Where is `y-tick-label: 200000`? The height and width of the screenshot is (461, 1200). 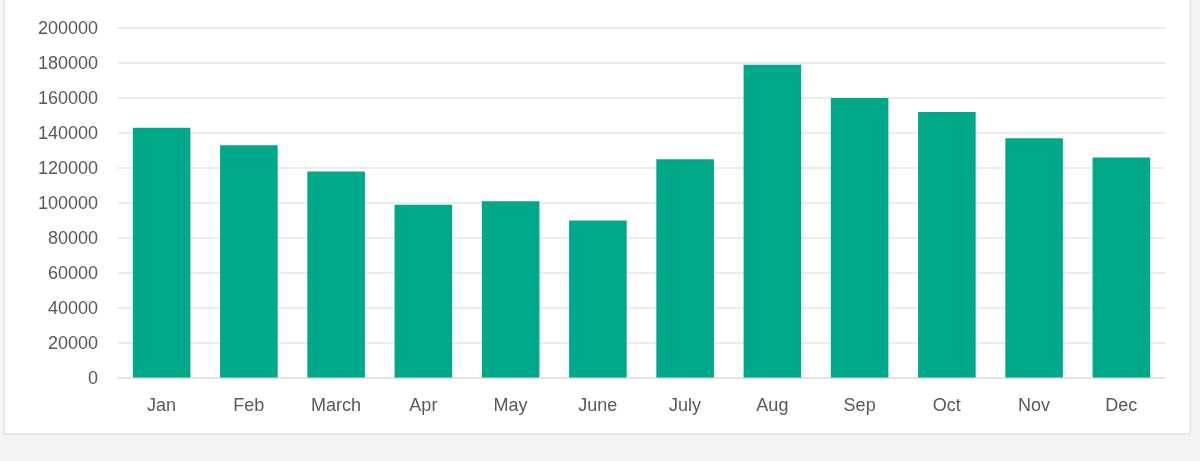 y-tick-label: 200000 is located at coordinates (67, 28).